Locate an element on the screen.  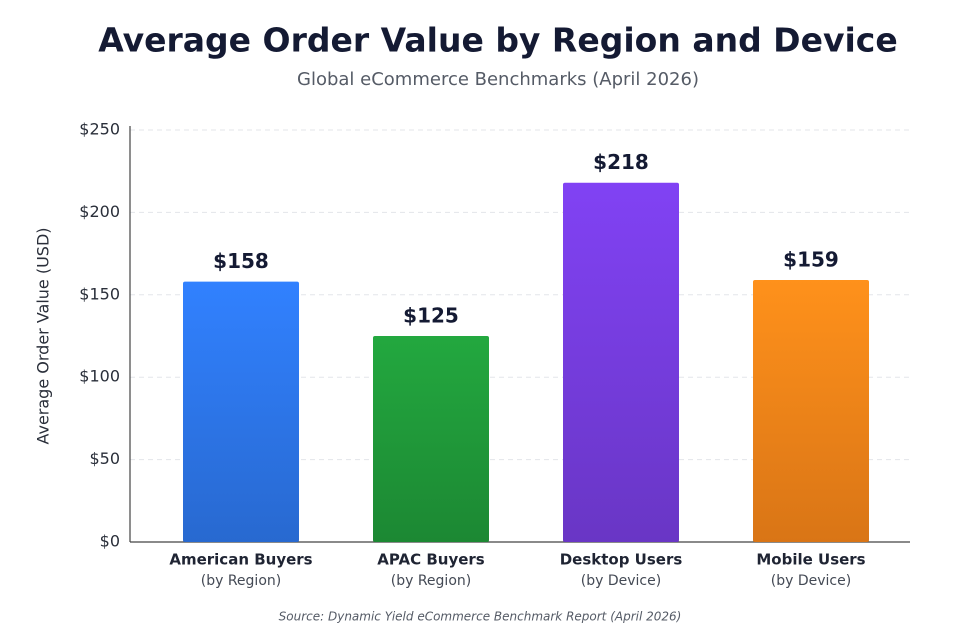
value-label: $158 is located at coordinates (241, 261).